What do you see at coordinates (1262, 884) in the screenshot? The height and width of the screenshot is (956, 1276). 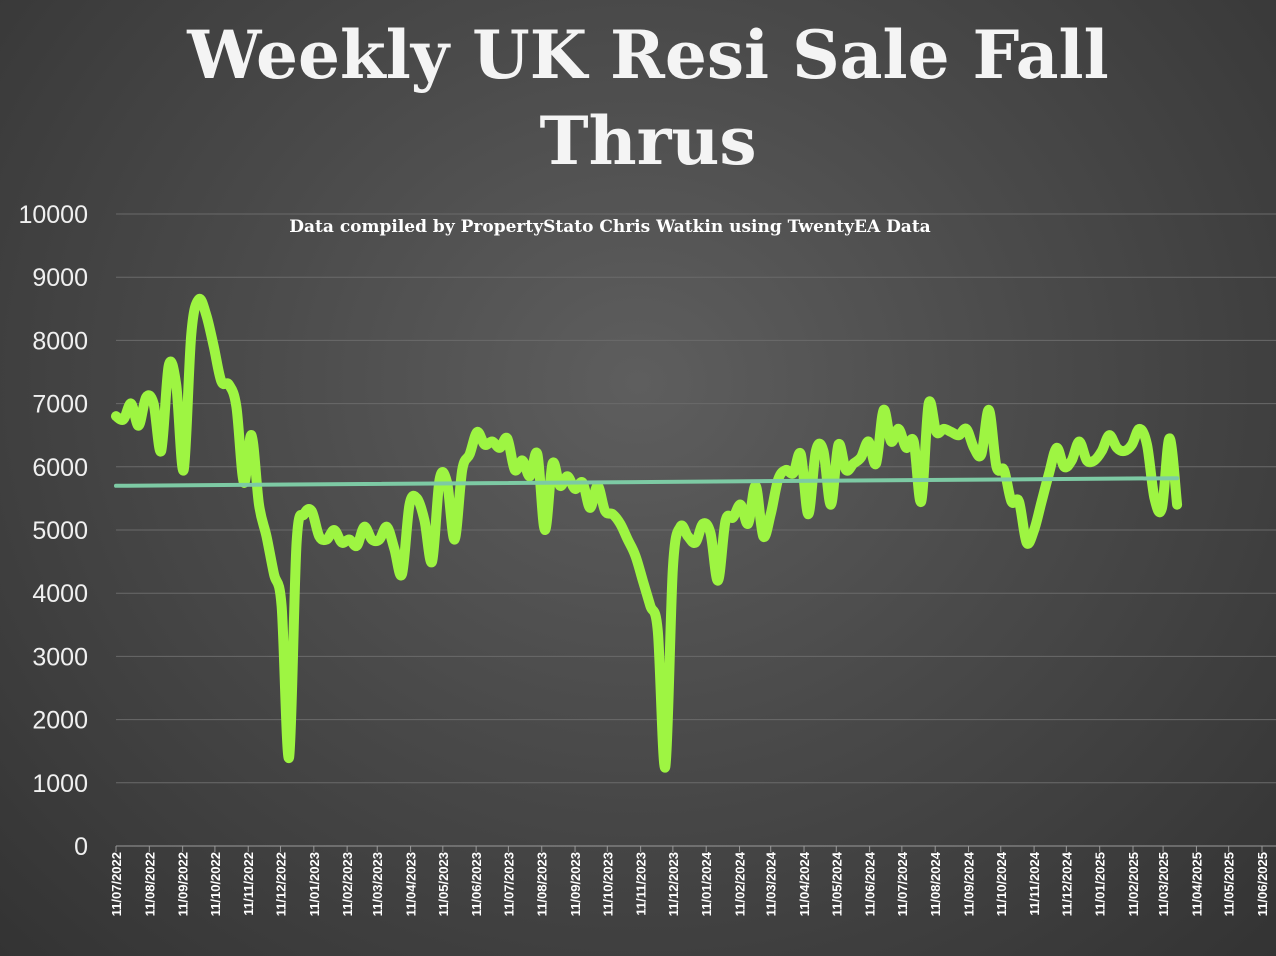 I see `x-tick-label: 11/06/2025` at bounding box center [1262, 884].